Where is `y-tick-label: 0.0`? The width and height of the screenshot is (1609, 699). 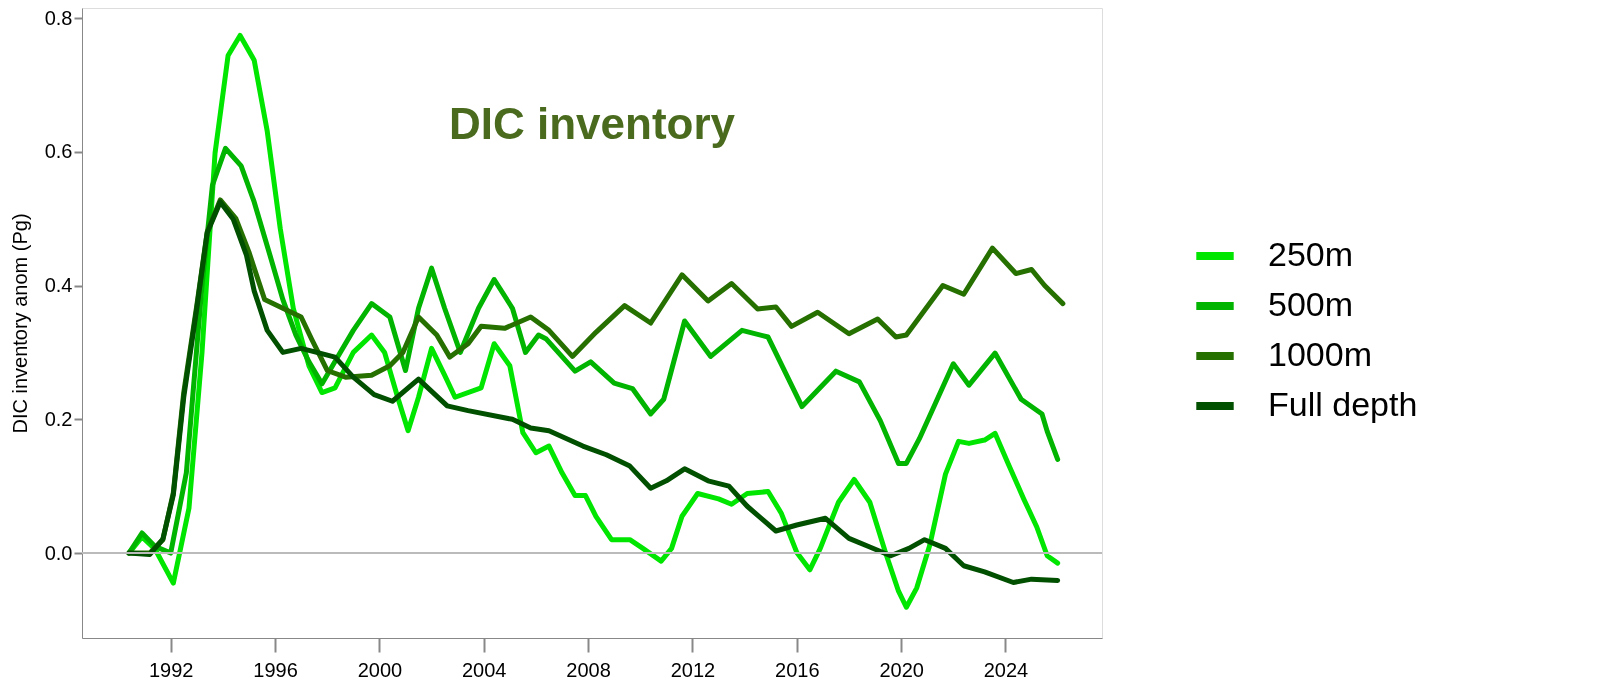 y-tick-label: 0.0 is located at coordinates (58, 552).